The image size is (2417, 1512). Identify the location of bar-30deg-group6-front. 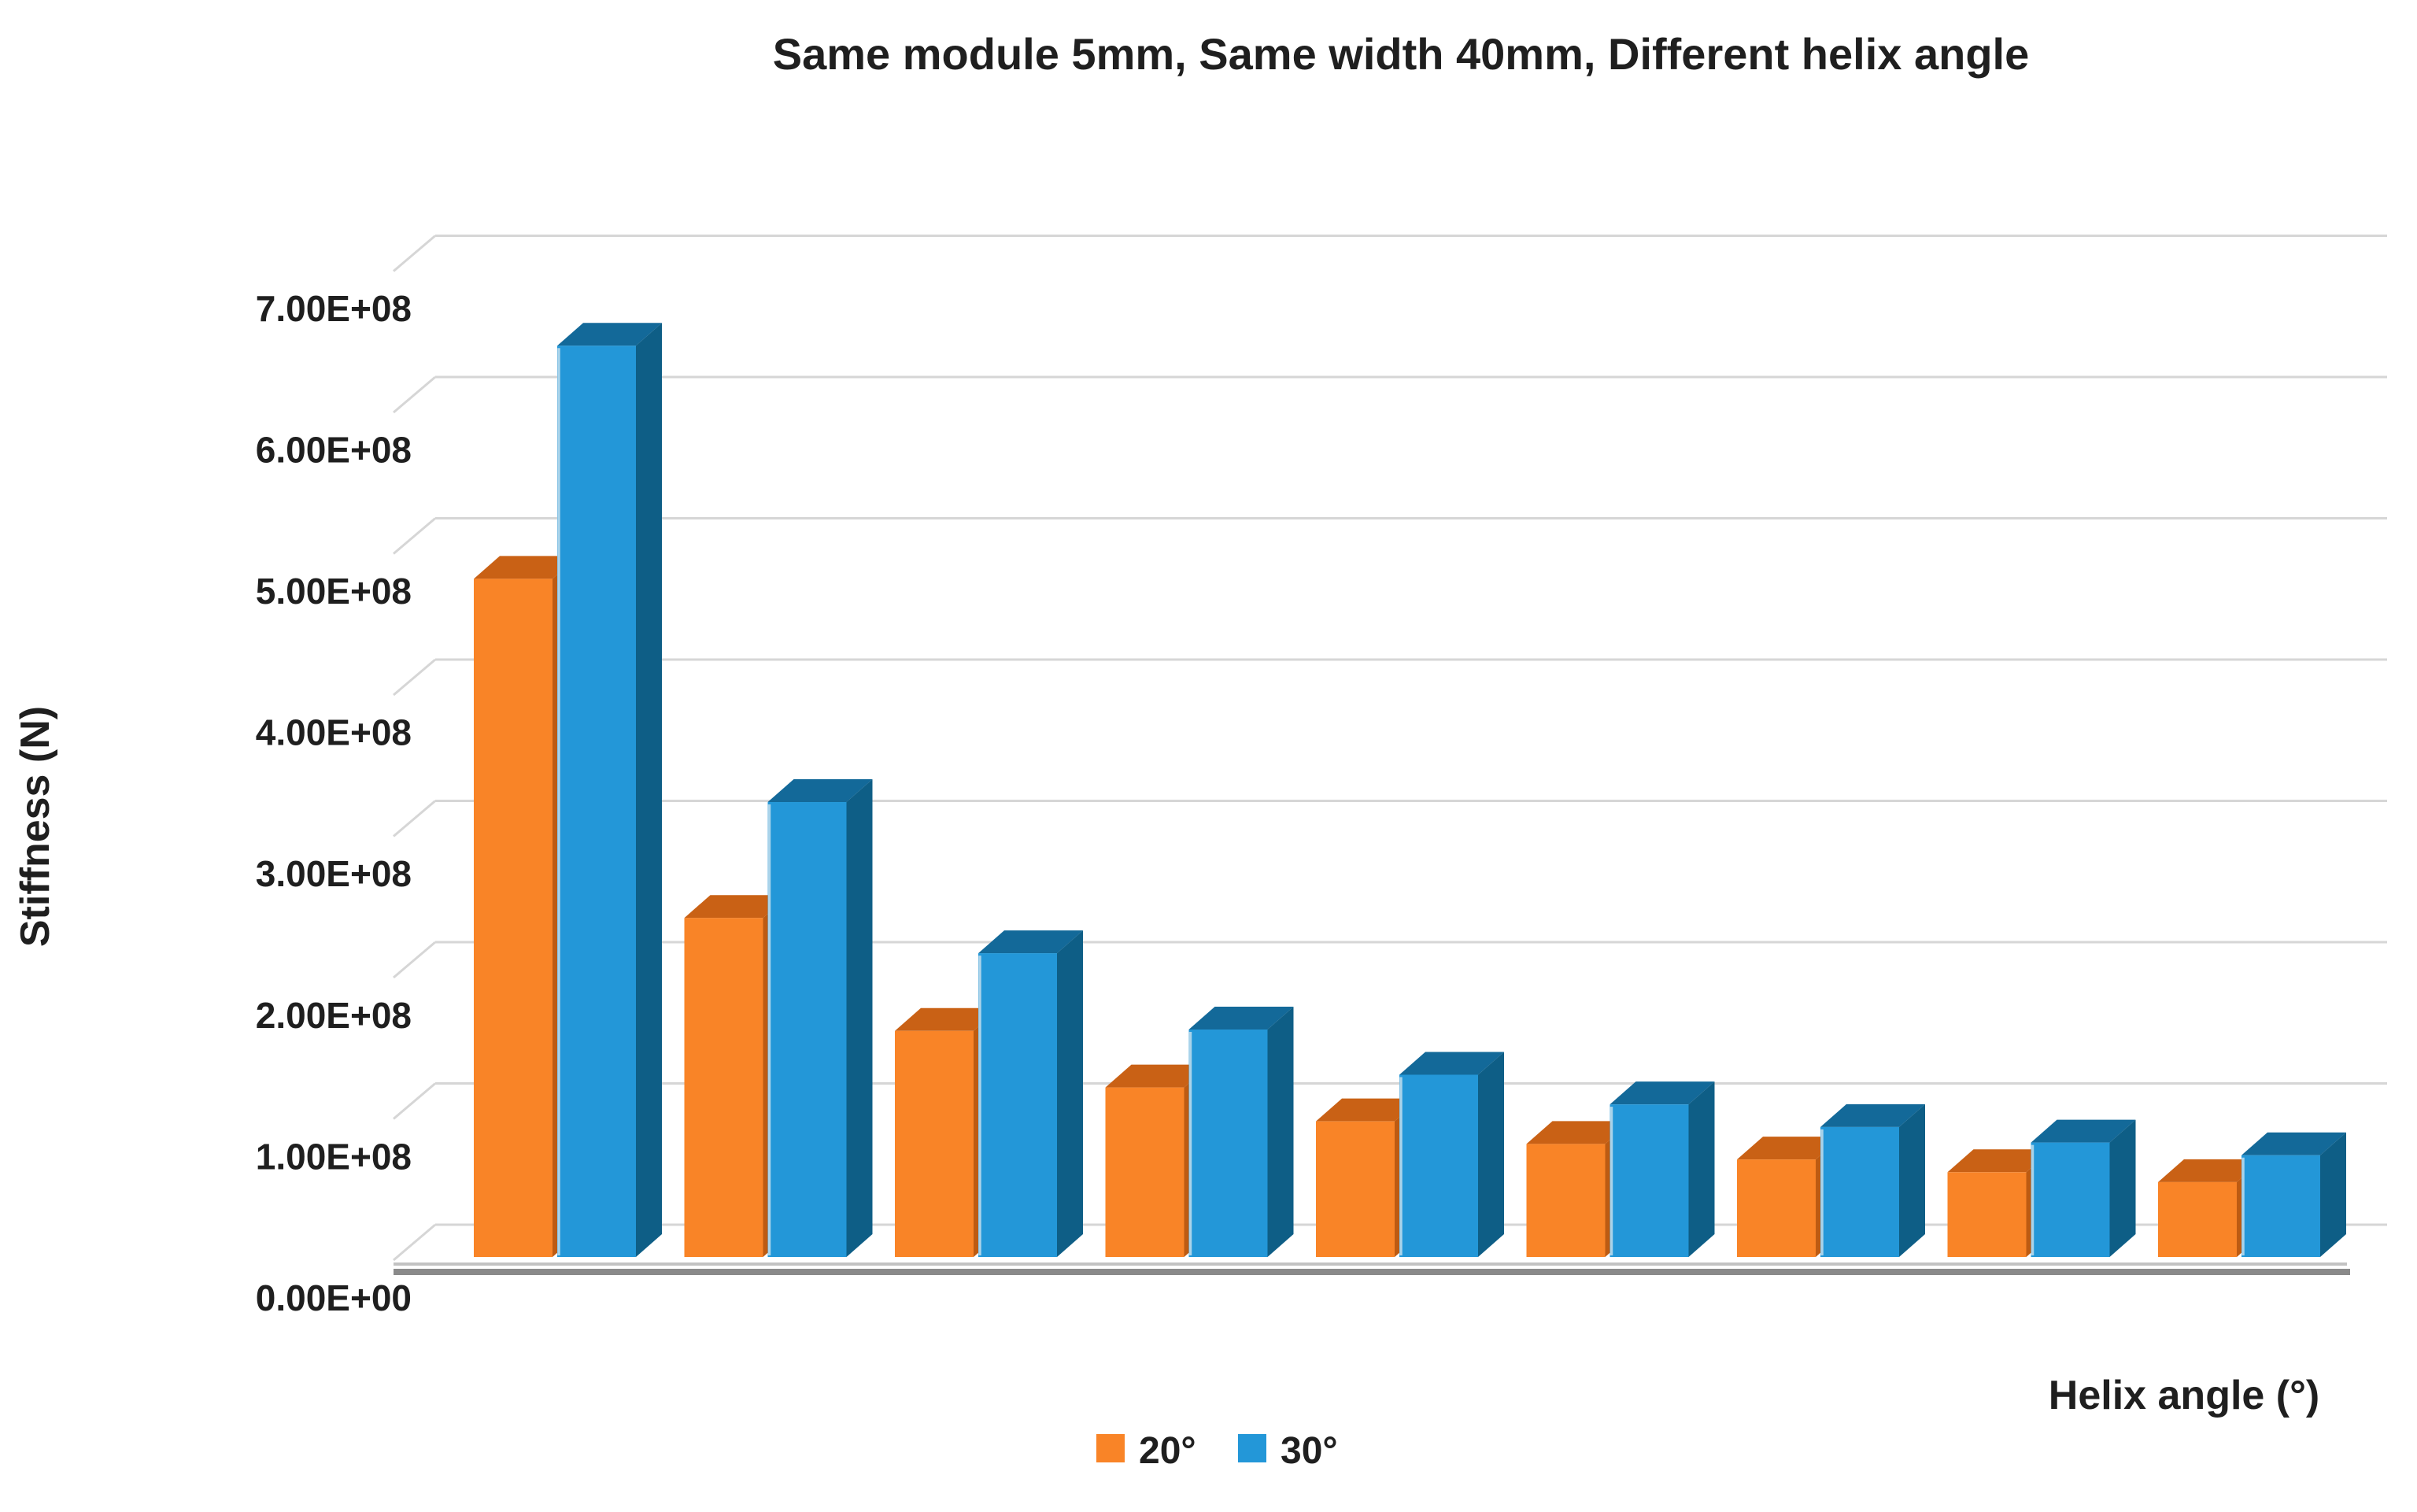
(1649, 1180).